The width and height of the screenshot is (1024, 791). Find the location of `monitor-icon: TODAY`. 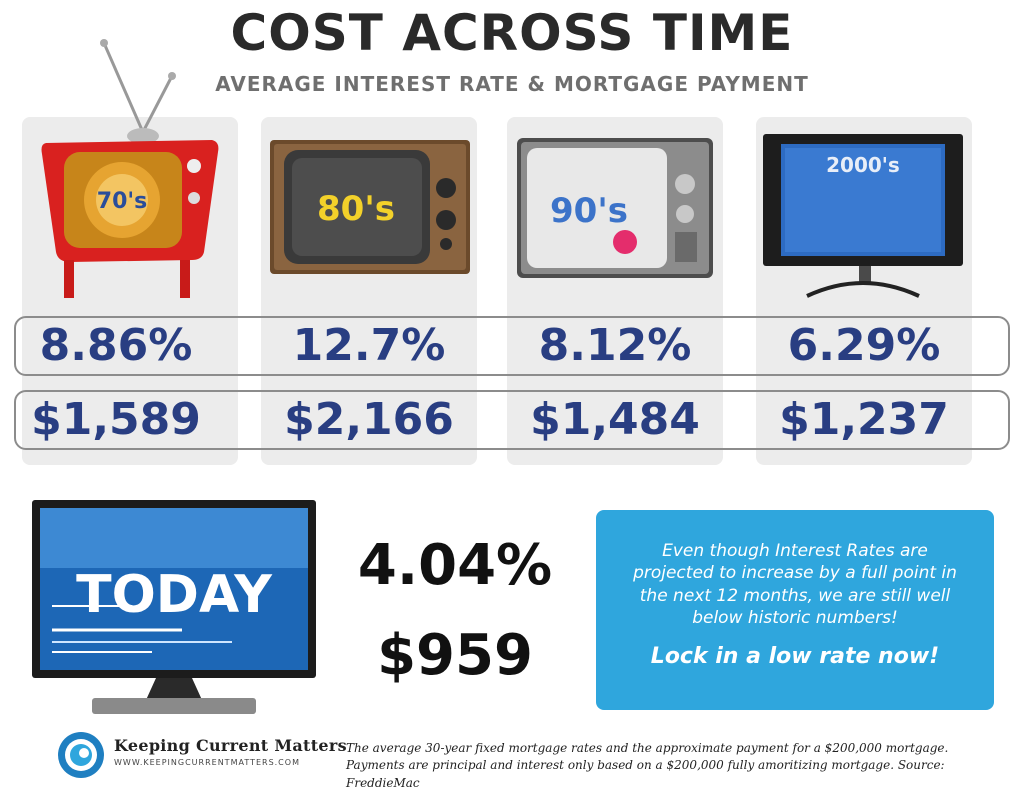

monitor-icon: TODAY is located at coordinates (174, 607).